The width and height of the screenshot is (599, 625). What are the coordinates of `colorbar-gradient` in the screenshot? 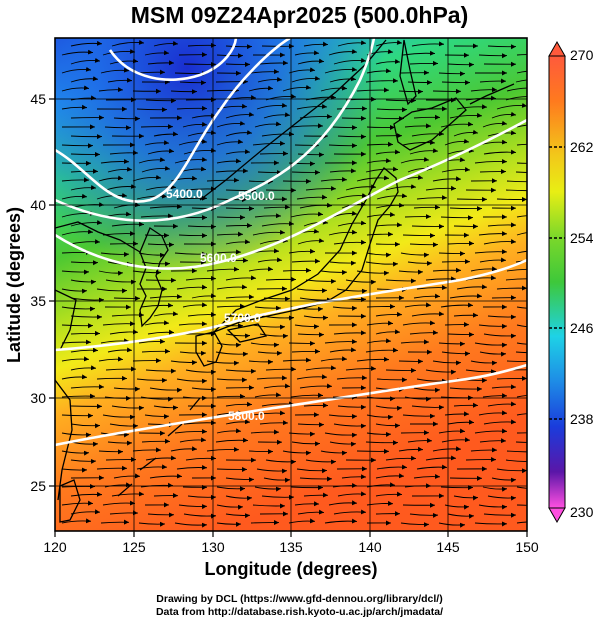 It's located at (557, 282).